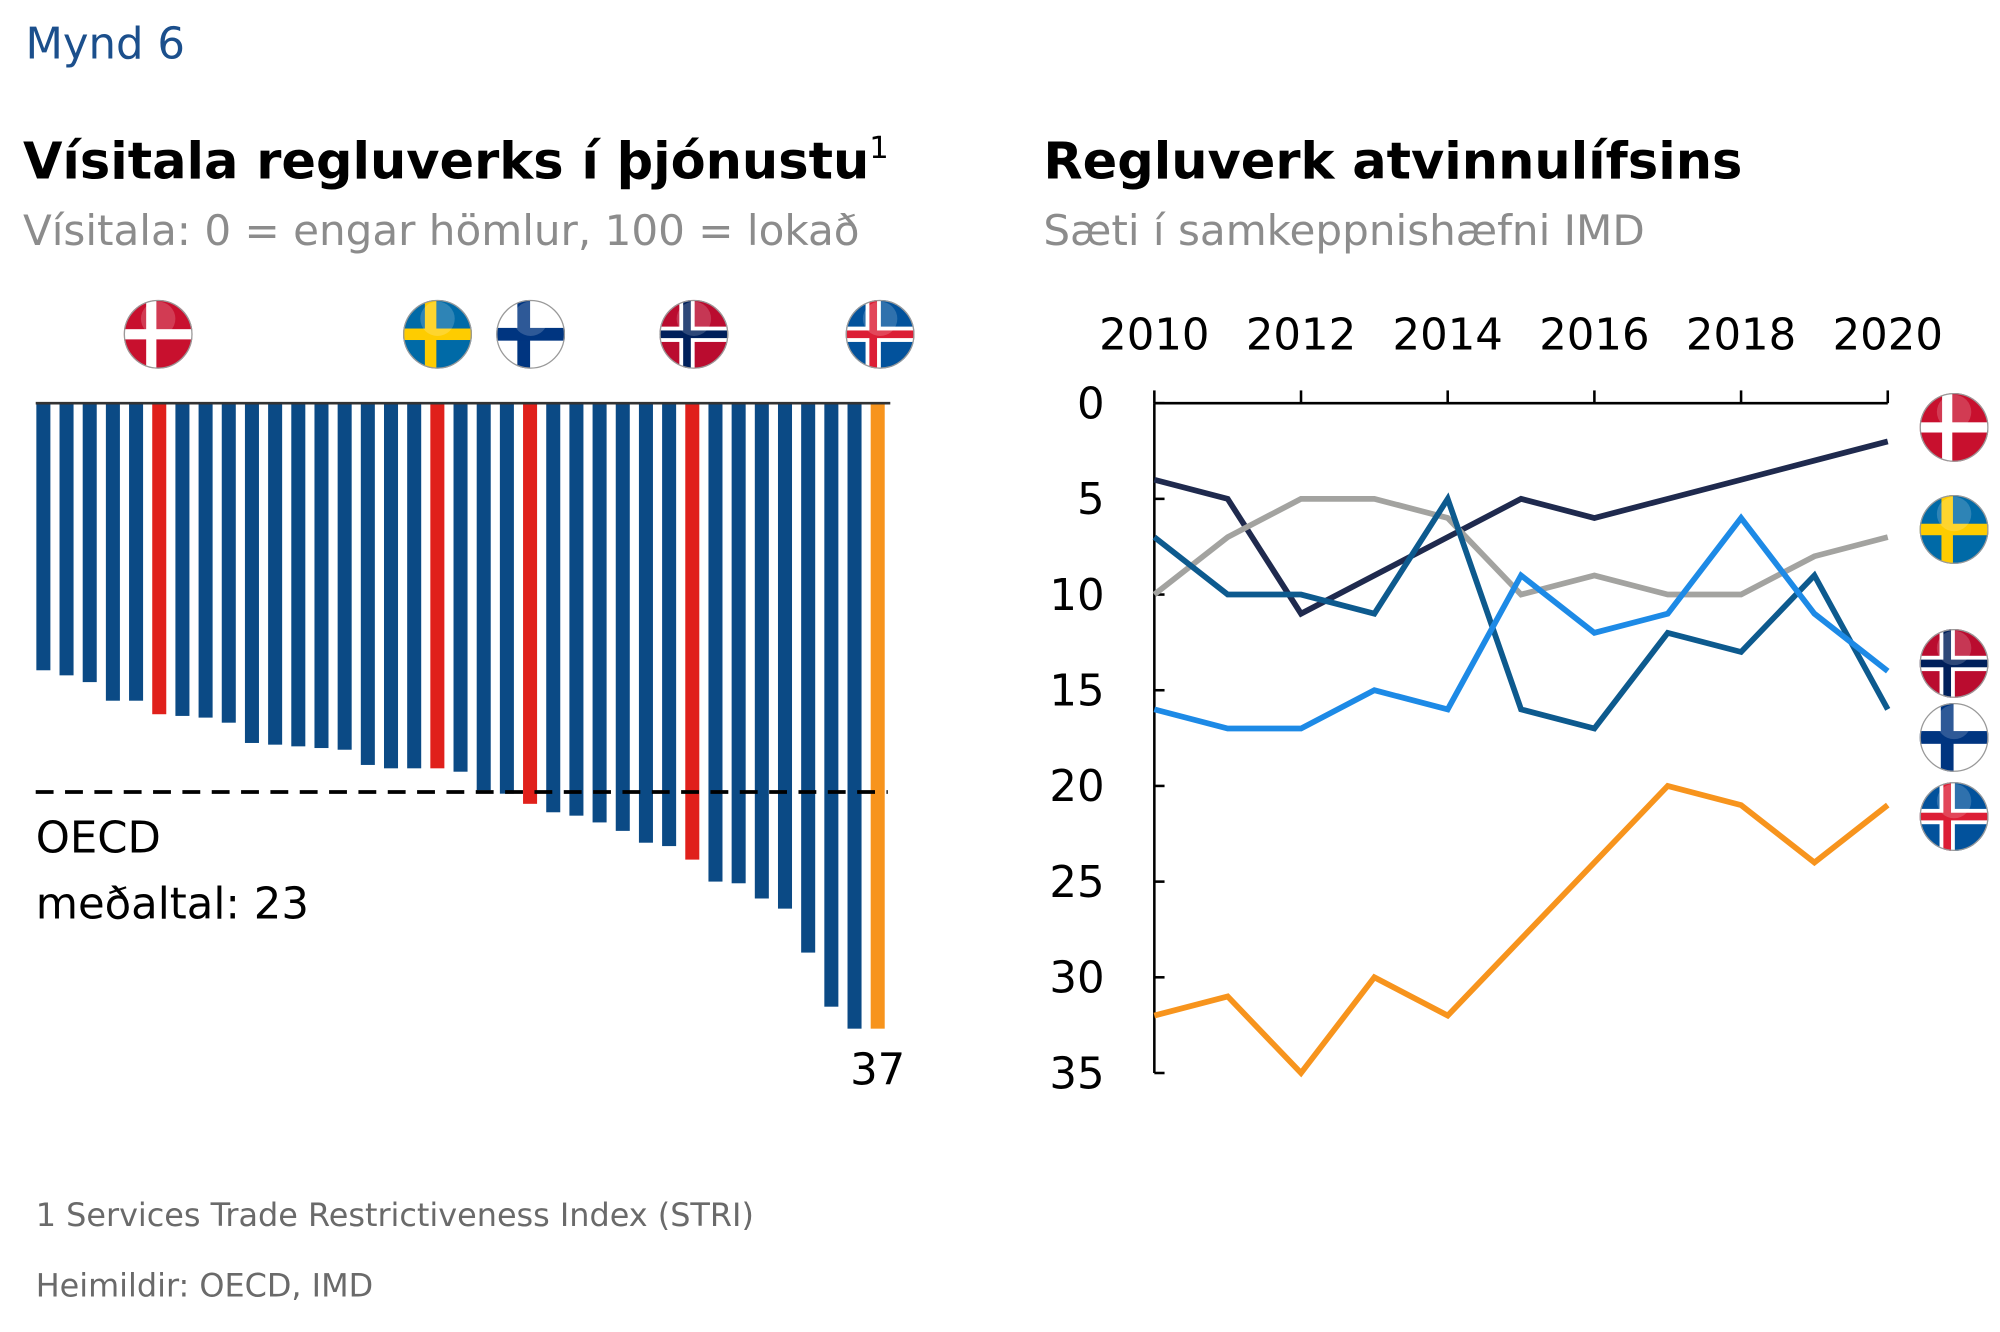  Describe the element at coordinates (1343, 230) in the screenshot. I see `chart-subtitle: Sæti í samkeppnishæfni IMD` at that location.